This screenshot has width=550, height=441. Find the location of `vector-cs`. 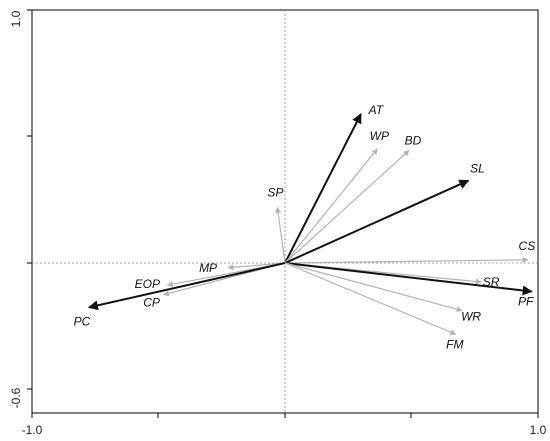

vector-cs is located at coordinates (406, 260).